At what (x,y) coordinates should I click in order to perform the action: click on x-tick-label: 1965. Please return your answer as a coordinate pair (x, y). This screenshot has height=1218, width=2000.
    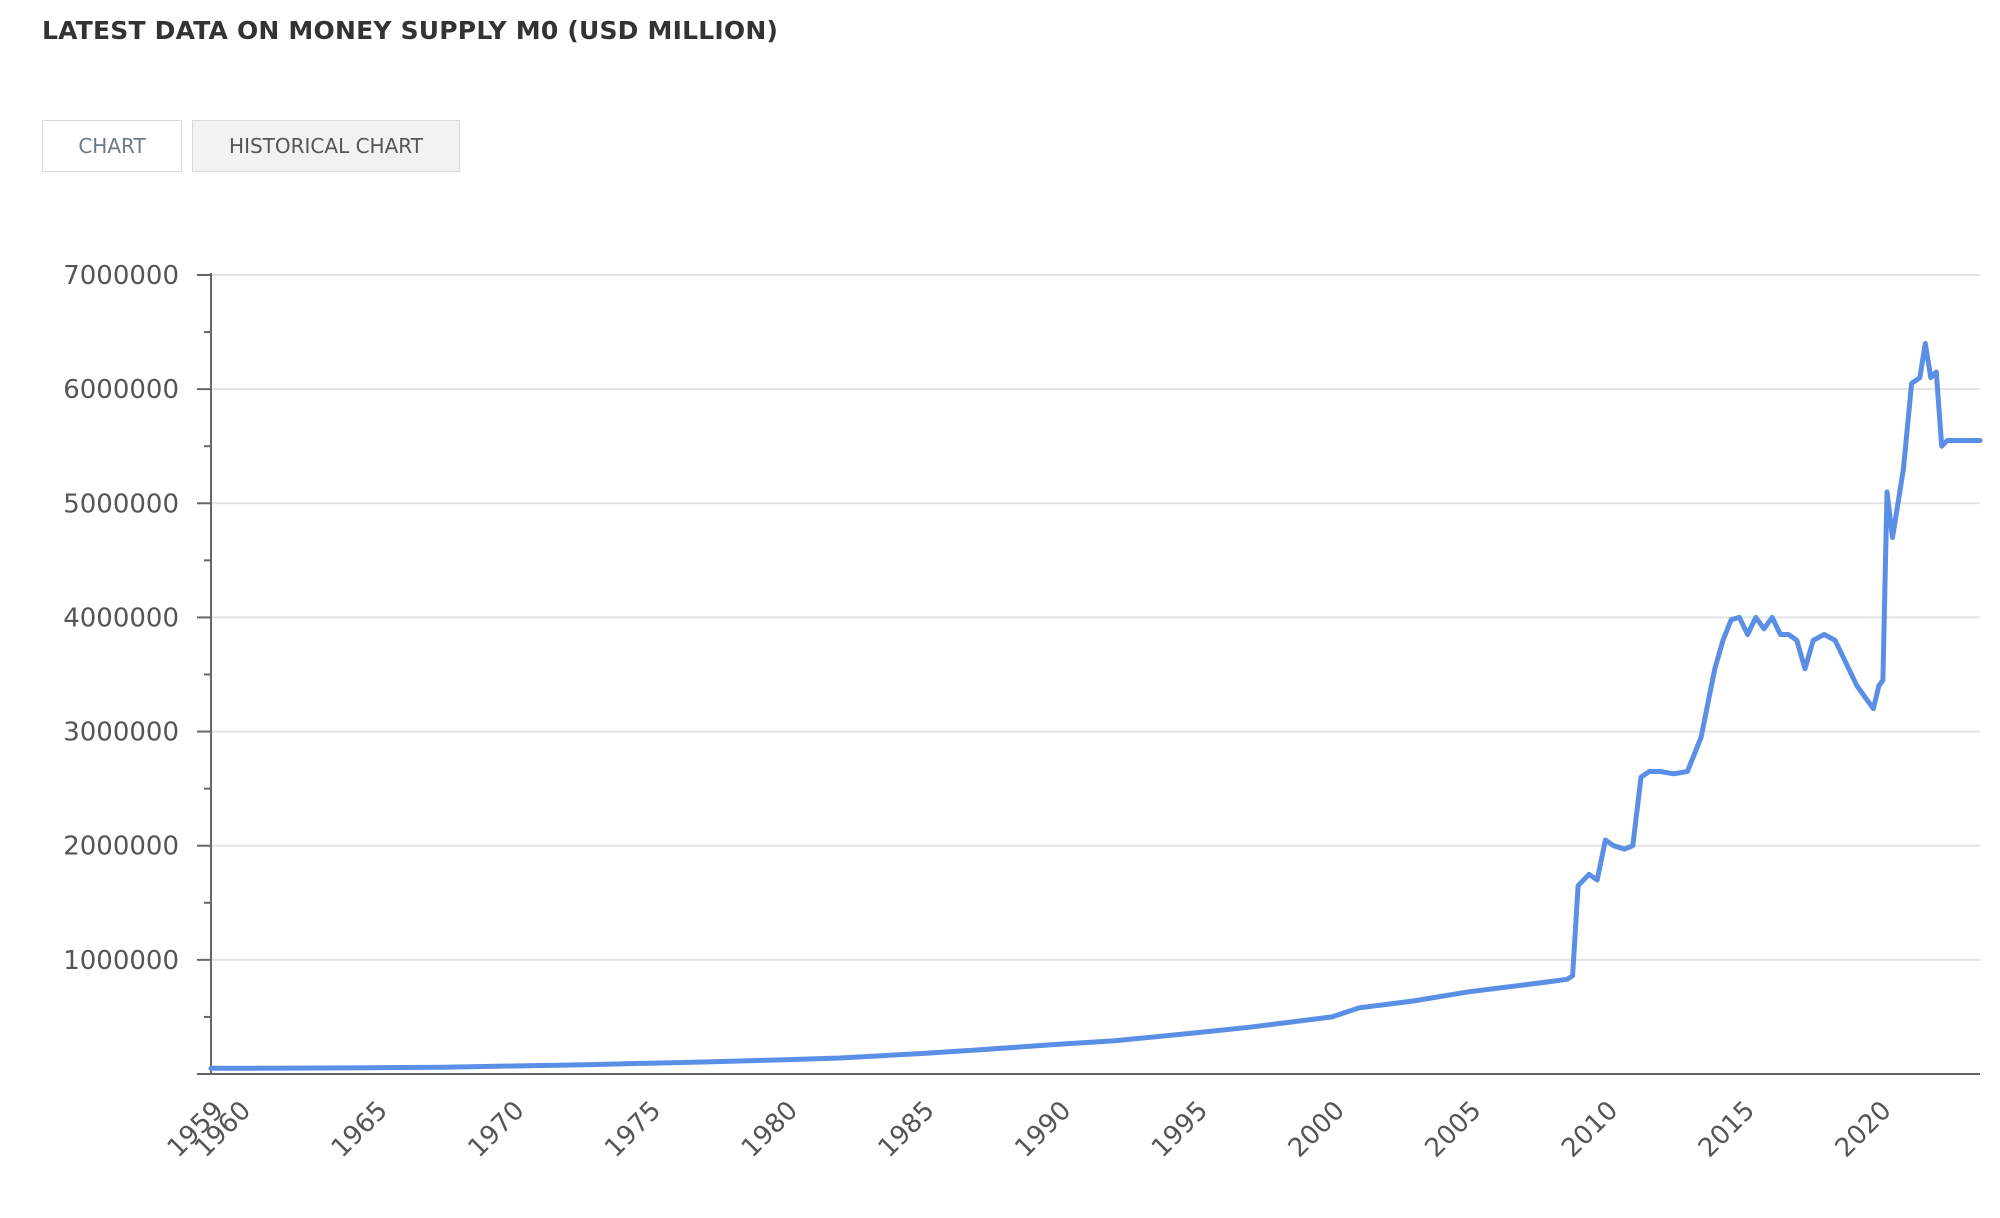
    Looking at the image, I should click on (360, 1130).